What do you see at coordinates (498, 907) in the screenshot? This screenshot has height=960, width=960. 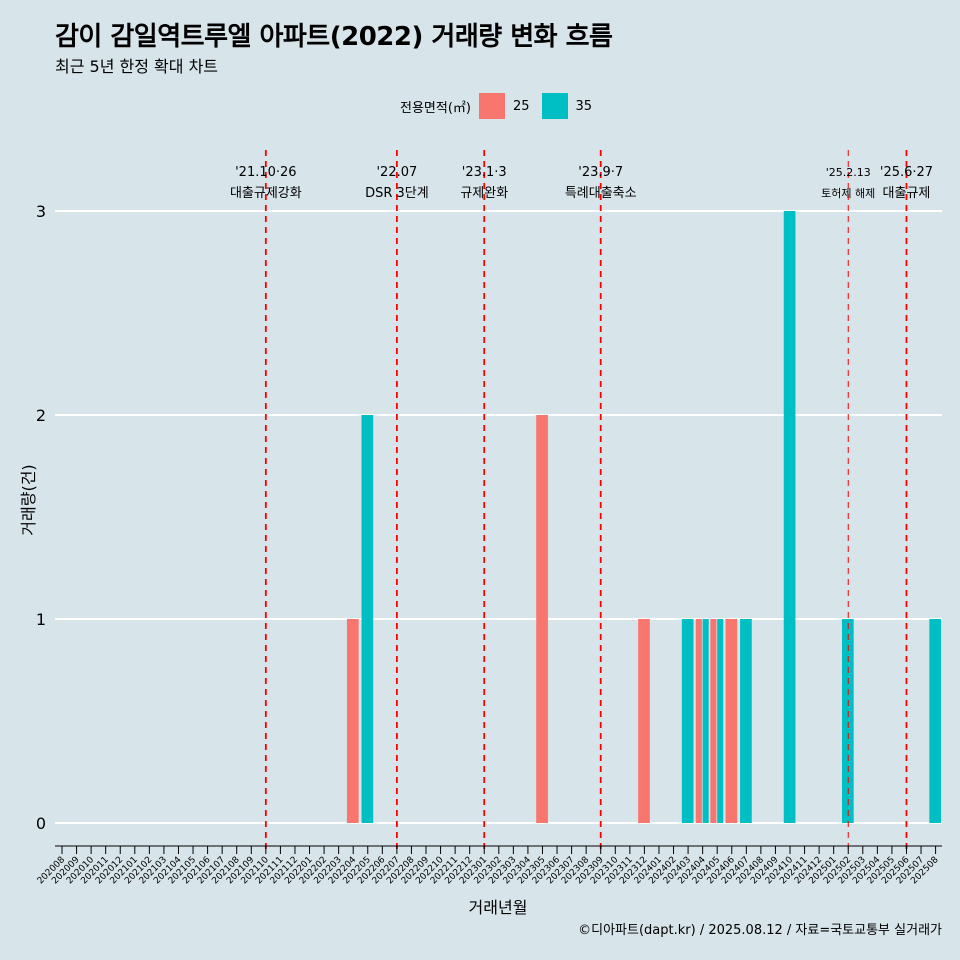 I see `x-axis-title: 거래년월` at bounding box center [498, 907].